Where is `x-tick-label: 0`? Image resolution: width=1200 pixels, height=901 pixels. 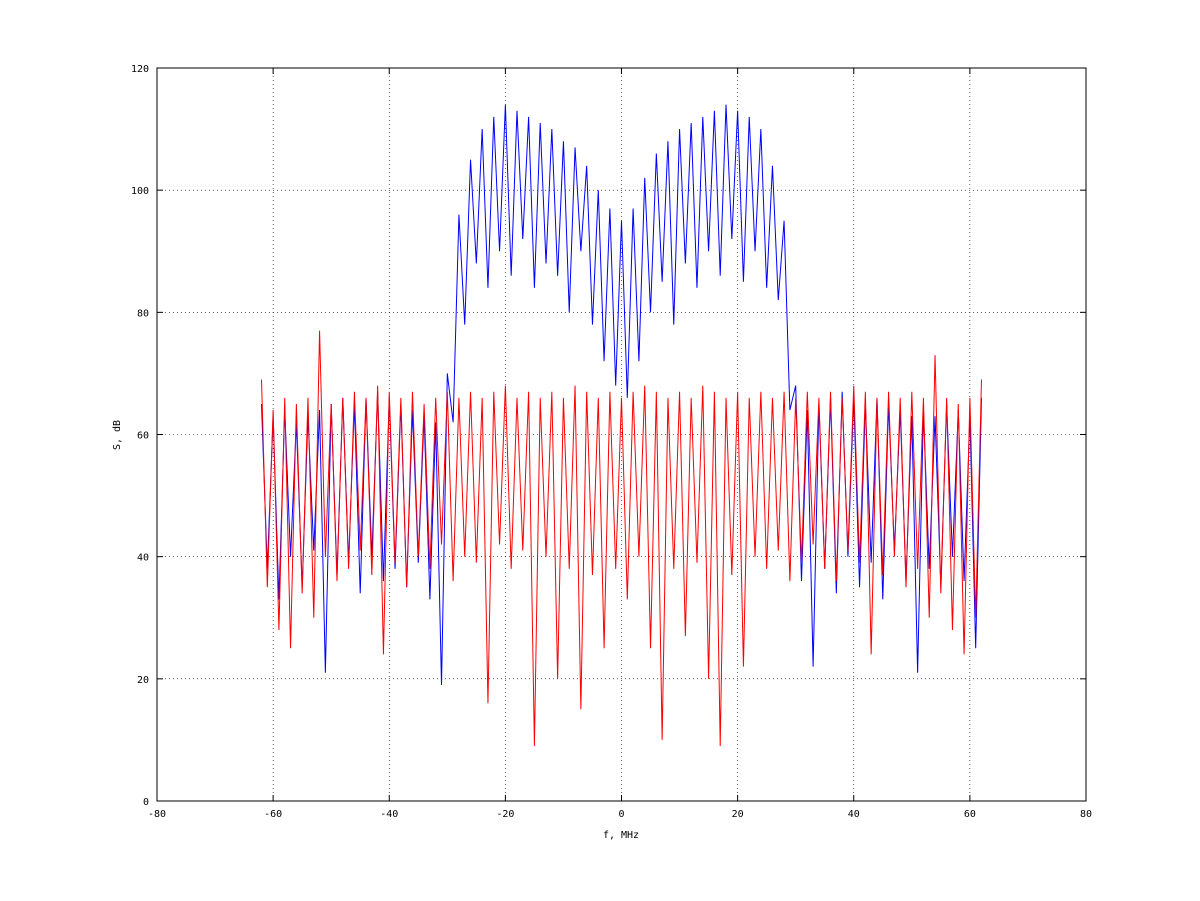
x-tick-label: 0 is located at coordinates (621, 814).